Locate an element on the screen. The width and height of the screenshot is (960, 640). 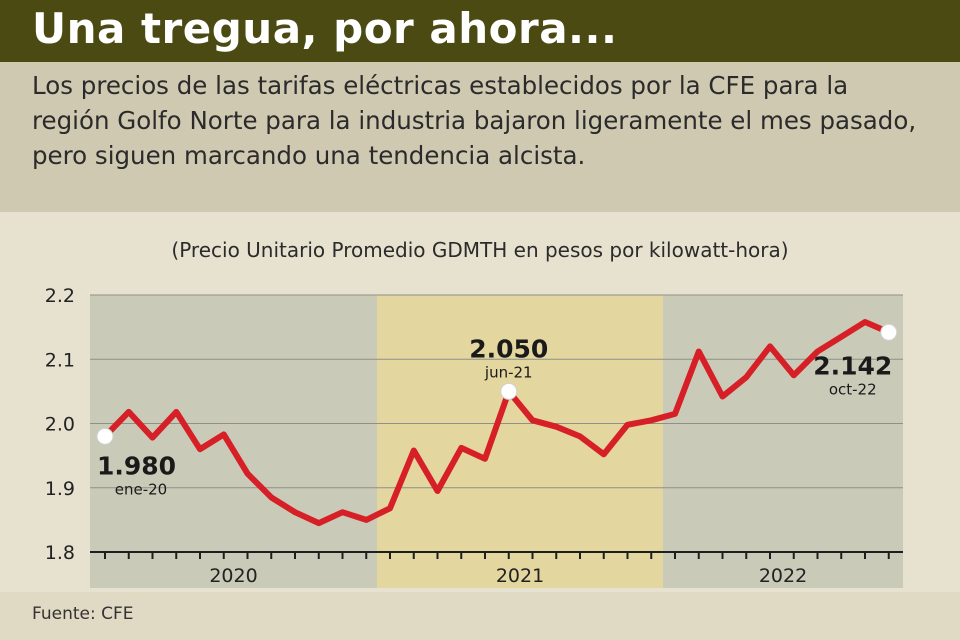
year-band-2020 is located at coordinates (233, 441).